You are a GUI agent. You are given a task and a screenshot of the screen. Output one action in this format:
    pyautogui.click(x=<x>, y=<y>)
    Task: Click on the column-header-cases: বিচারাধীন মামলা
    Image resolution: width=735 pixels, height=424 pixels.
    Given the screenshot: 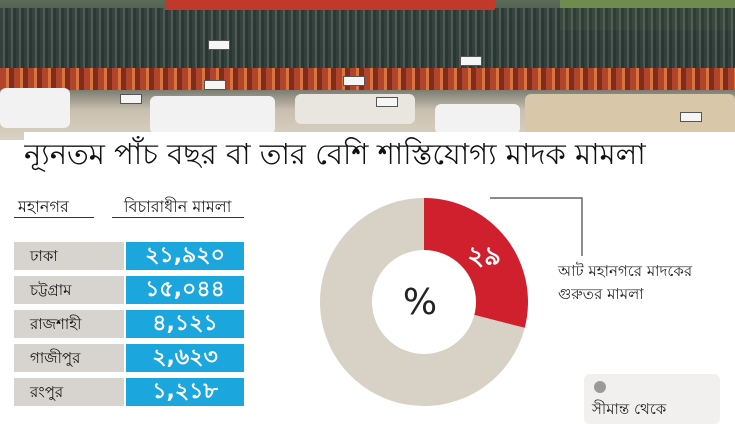 What is the action you would take?
    pyautogui.click(x=178, y=206)
    